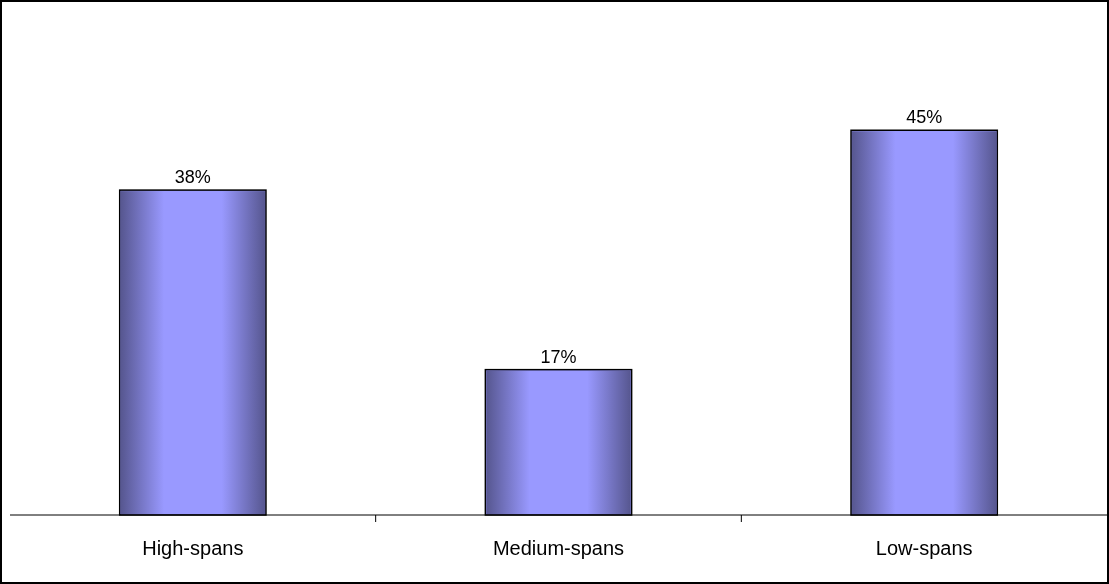  What do you see at coordinates (558, 548) in the screenshot?
I see `x-tick-label: Medium-spans` at bounding box center [558, 548].